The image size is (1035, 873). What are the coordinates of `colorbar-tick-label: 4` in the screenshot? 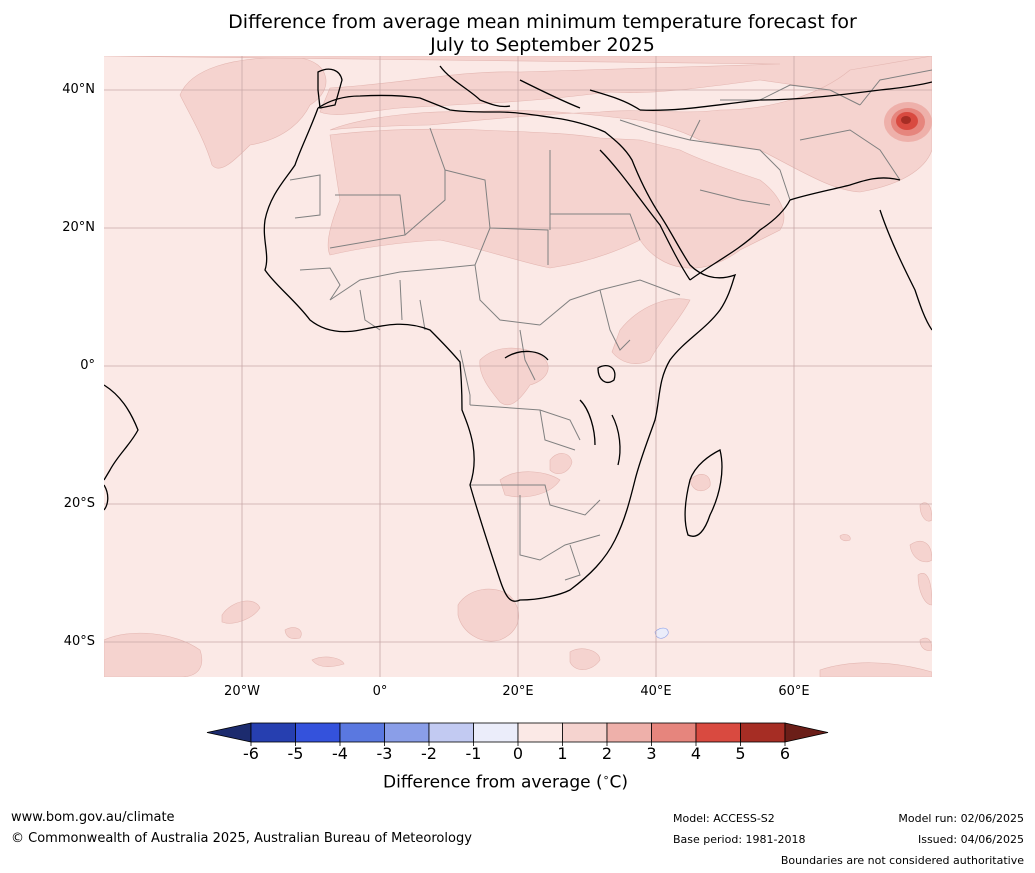 It's located at (696, 753).